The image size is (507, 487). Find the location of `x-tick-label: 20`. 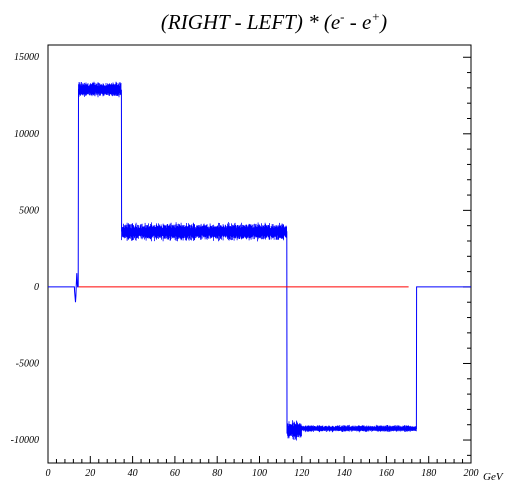

x-tick-label: 20 is located at coordinates (90, 473).